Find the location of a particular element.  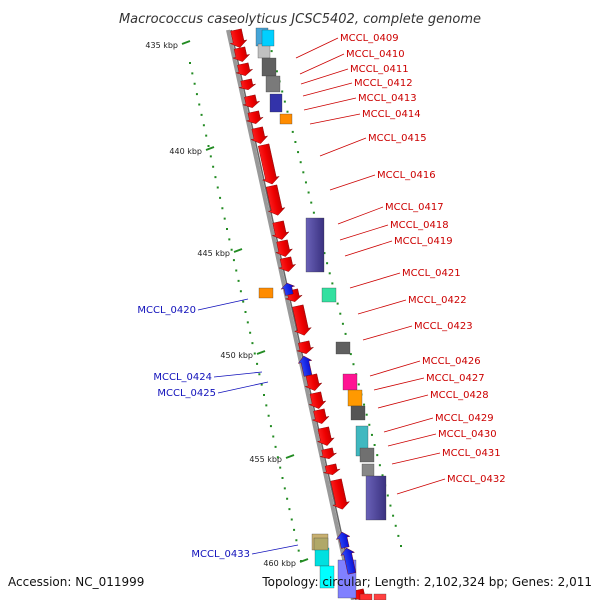

gene-label: MCCL_0415 is located at coordinates (397, 138).